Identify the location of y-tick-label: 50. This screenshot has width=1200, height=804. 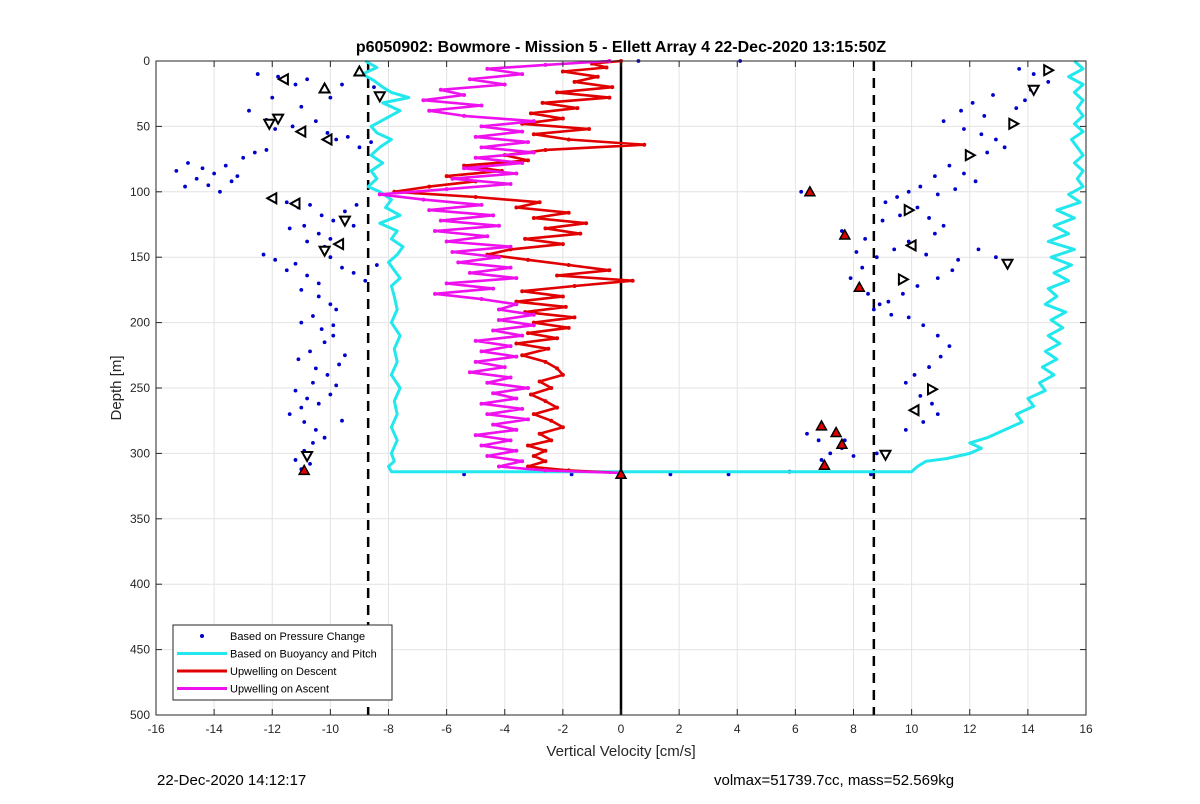
(144, 126).